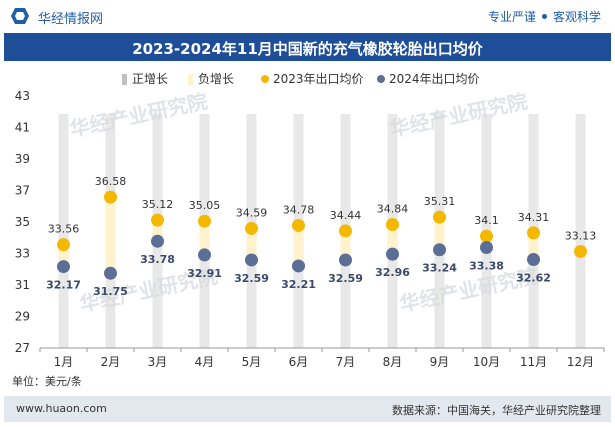 This screenshot has width=615, height=427. Describe the element at coordinates (580, 362) in the screenshot. I see `x-tick-label: 12月` at that location.